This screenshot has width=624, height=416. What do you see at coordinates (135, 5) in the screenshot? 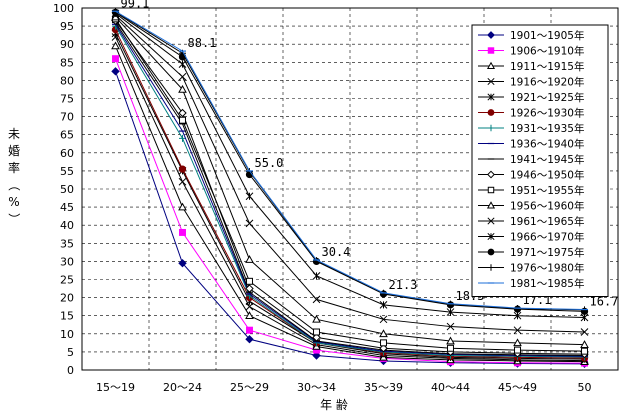
I see `data-label: 99.1` at bounding box center [135, 5].